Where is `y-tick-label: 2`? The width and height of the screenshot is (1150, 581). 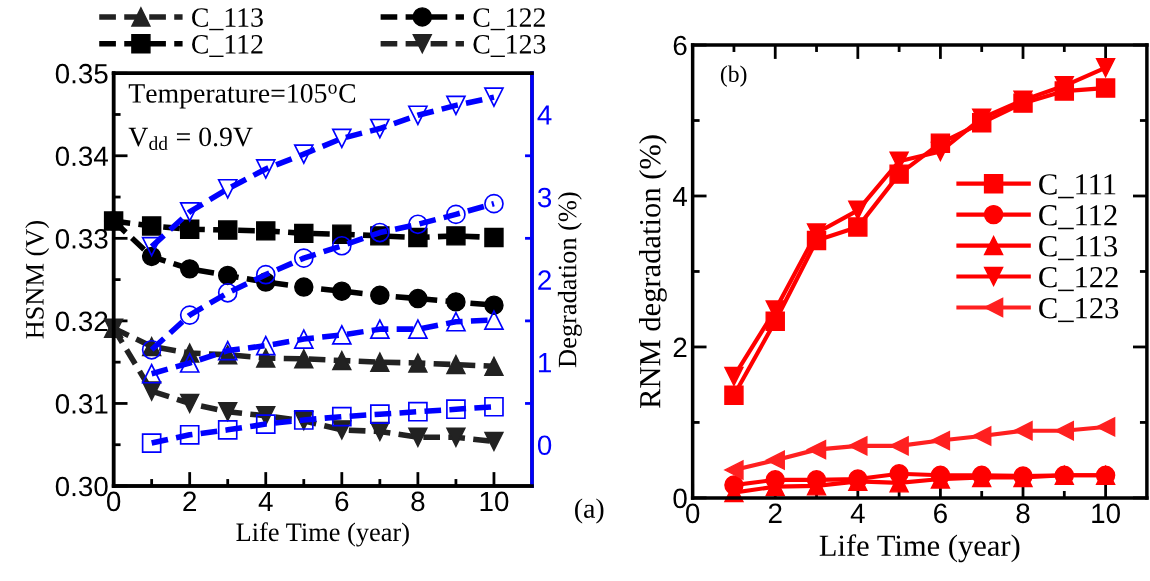 y-tick-label: 2 is located at coordinates (680, 347).